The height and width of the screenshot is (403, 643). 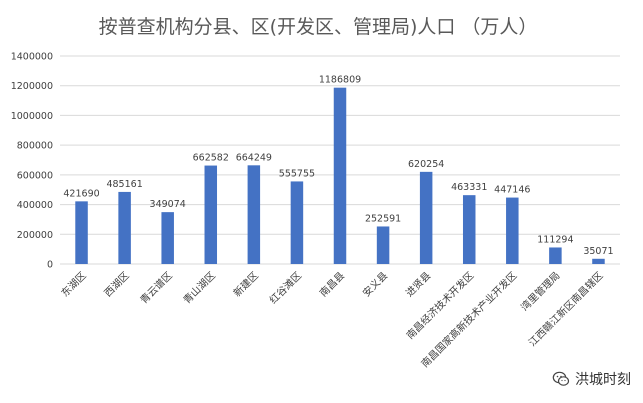 I want to click on category-label: 西湖区, so click(x=117, y=285).